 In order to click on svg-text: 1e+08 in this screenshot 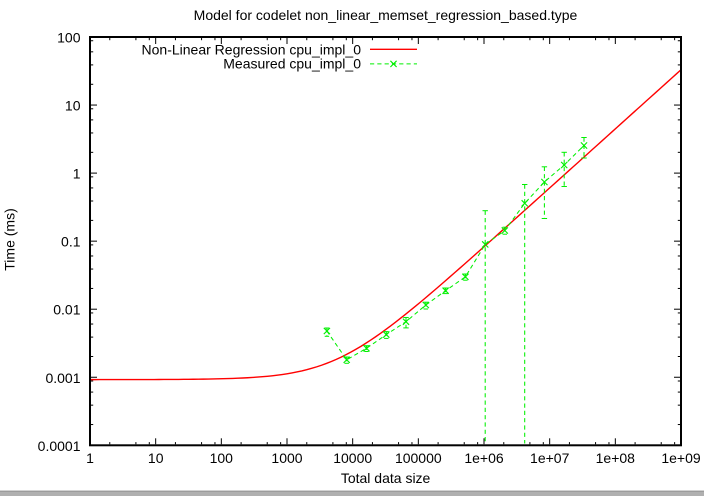, I will do `click(616, 458)`.